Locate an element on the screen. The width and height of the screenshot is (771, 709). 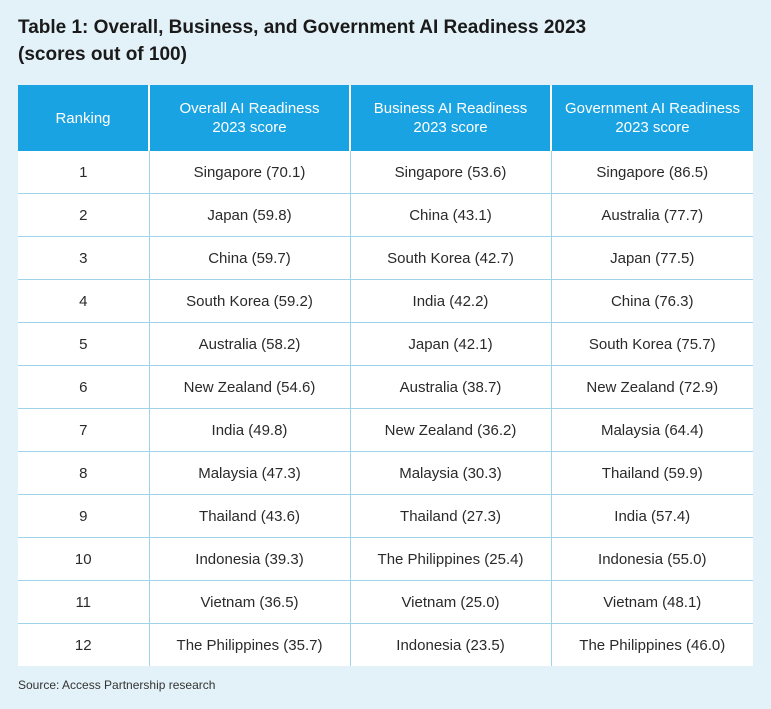
business-score-cell: Thailand (27.3) is located at coordinates (451, 516).